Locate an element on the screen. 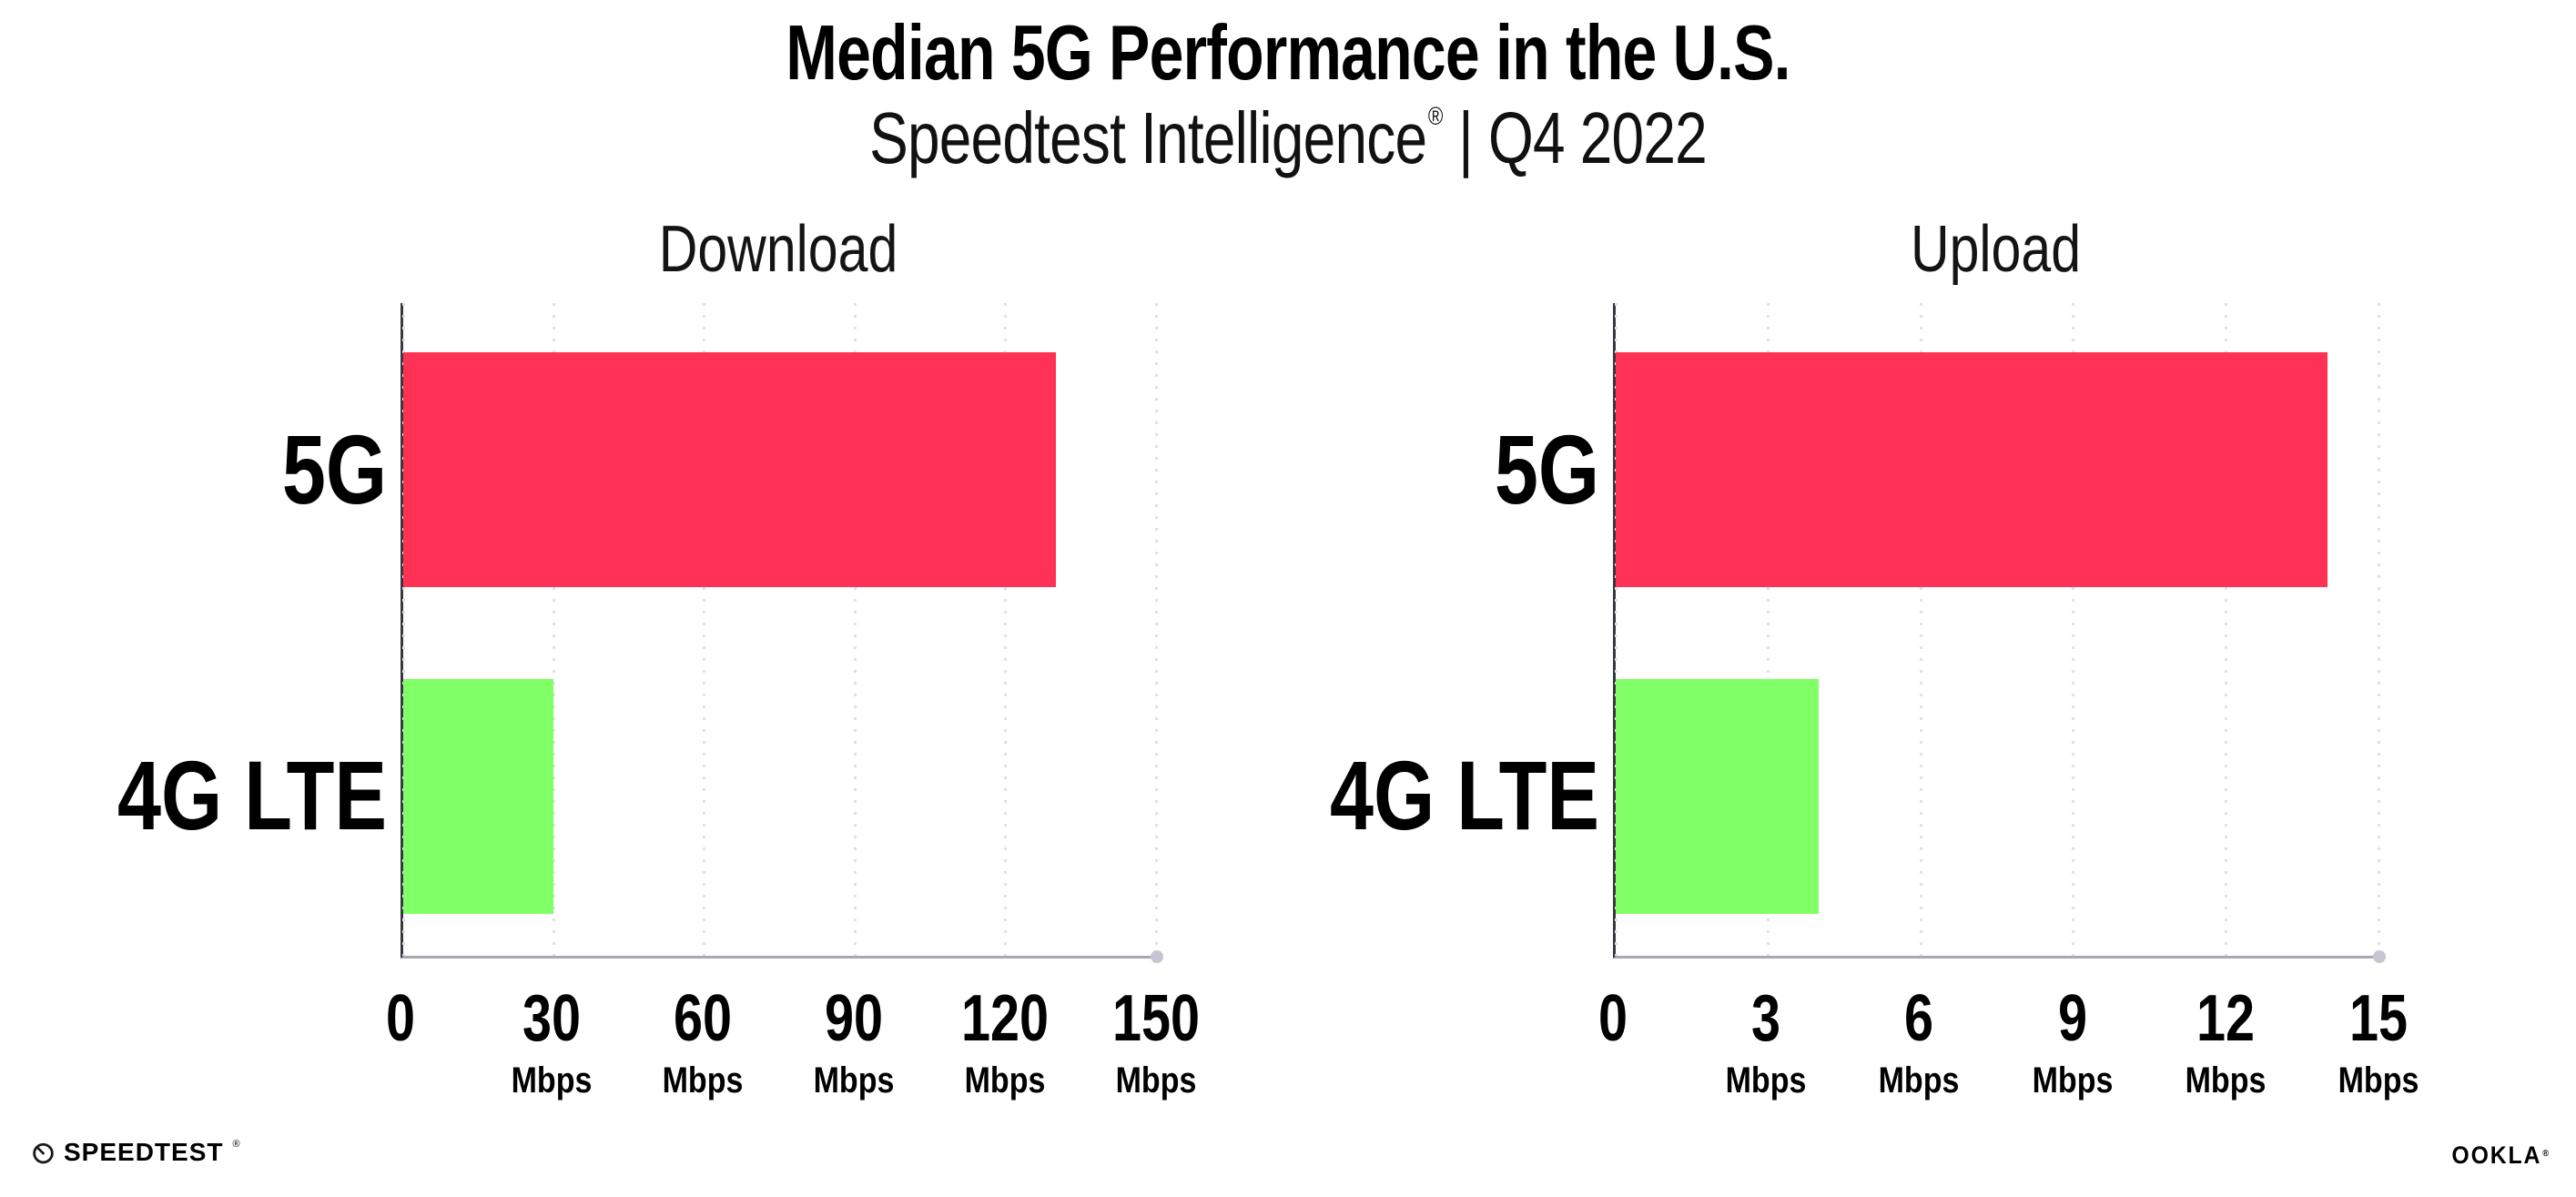 This screenshot has height=1197, width=2576. x-tick-value: 30 is located at coordinates (552, 1018).